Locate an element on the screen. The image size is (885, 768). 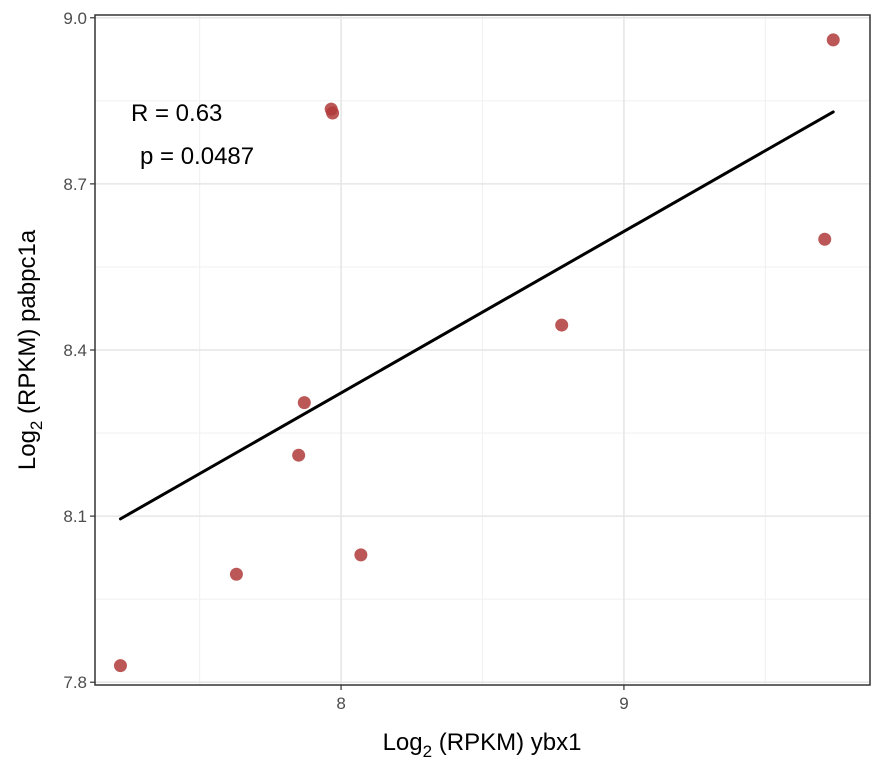
y-axis-title-suffix: (RPKM) pabpc1a is located at coordinates (27, 324).